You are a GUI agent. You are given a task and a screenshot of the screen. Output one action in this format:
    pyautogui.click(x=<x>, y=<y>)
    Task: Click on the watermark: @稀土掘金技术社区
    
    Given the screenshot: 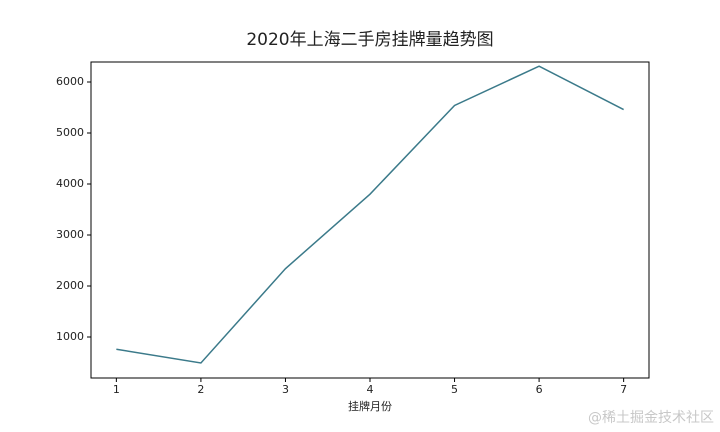 What is the action you would take?
    pyautogui.click(x=651, y=418)
    